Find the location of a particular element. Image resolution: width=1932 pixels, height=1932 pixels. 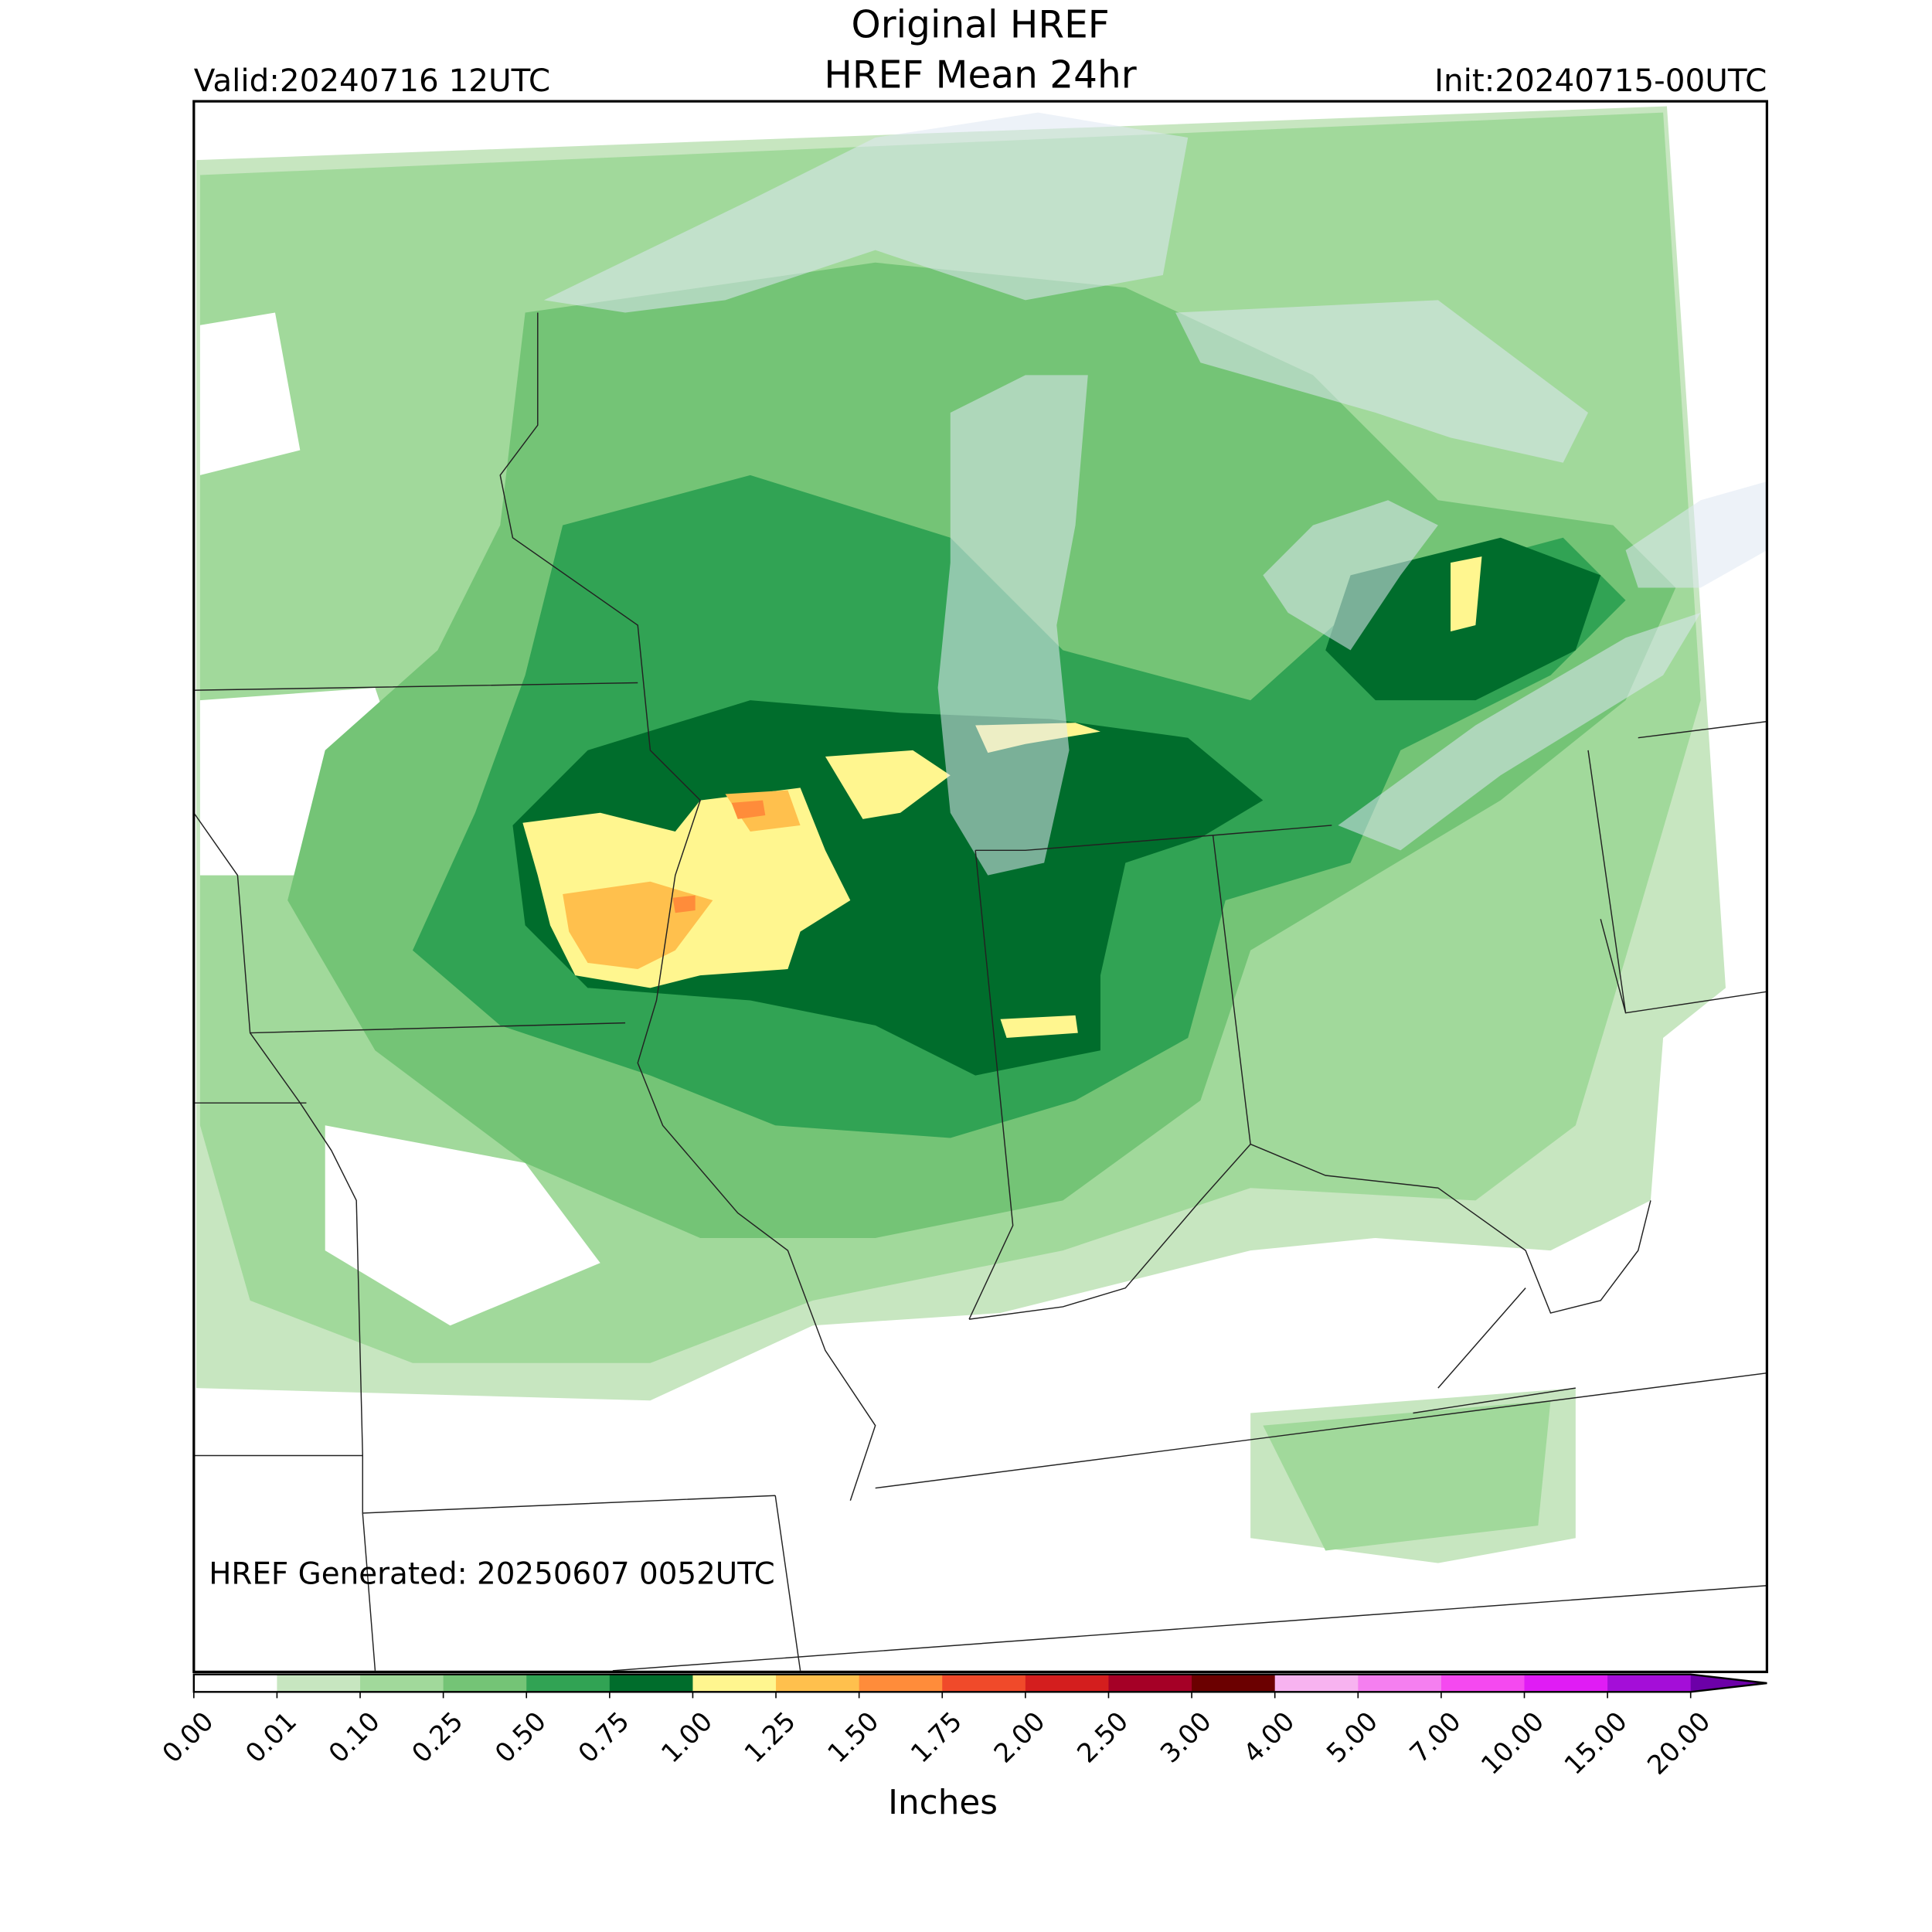

init-time: Init:20240715-00UTC is located at coordinates (1600, 81).